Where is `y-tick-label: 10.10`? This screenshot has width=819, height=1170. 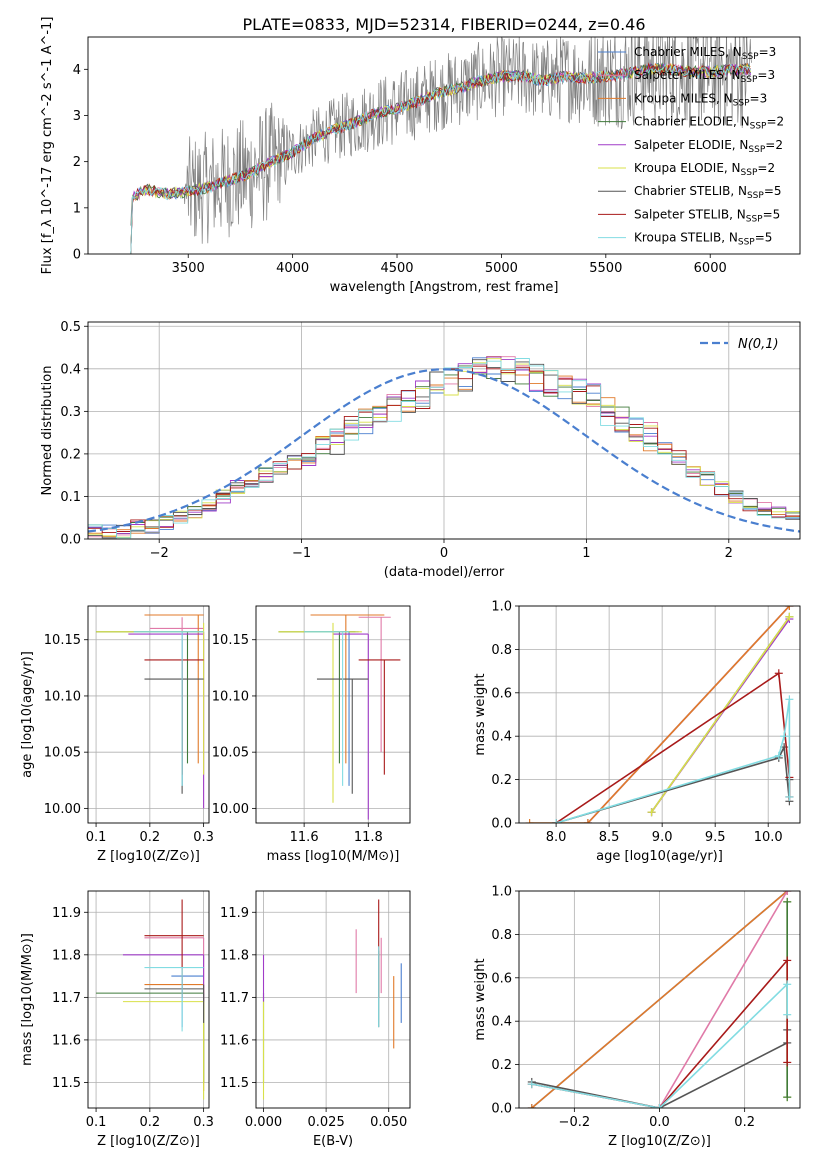 y-tick-label: 10.10 is located at coordinates (62, 696).